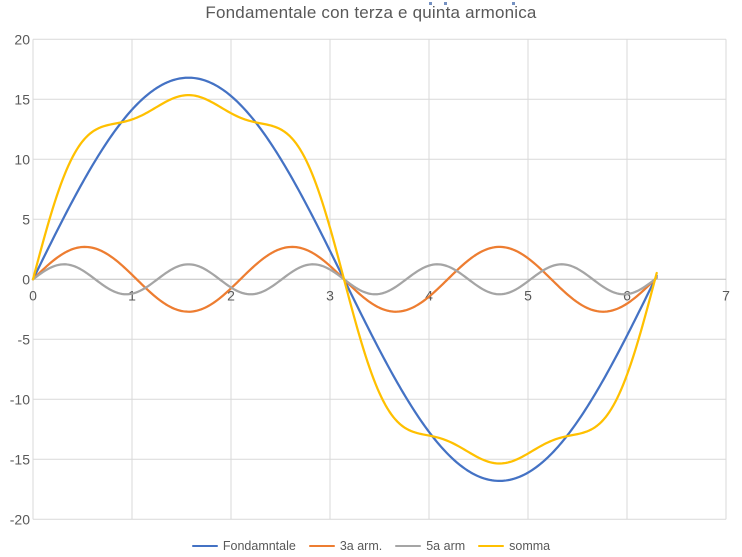 Image resolution: width=742 pixels, height=557 pixels. What do you see at coordinates (24, 339) in the screenshot?
I see `y-tick-label--5: -5` at bounding box center [24, 339].